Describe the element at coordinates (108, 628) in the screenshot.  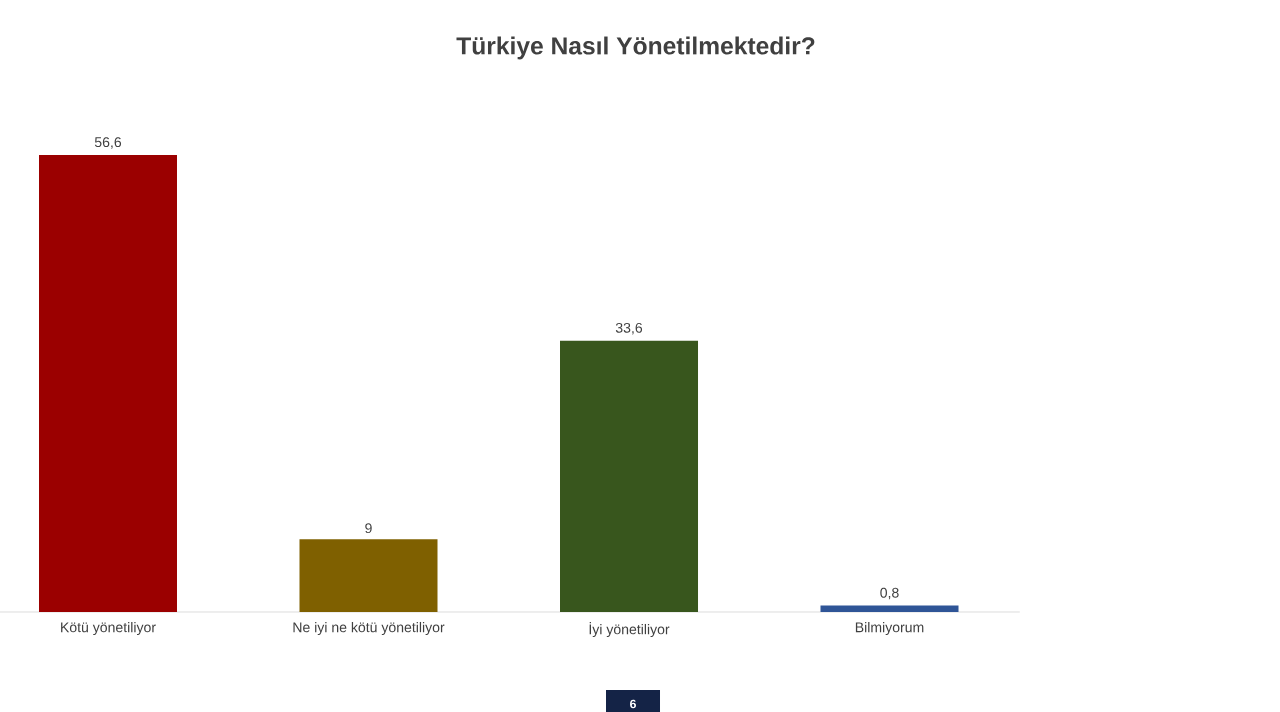
I see `x-tick-label: Kötü yönetiliyor` at that location.